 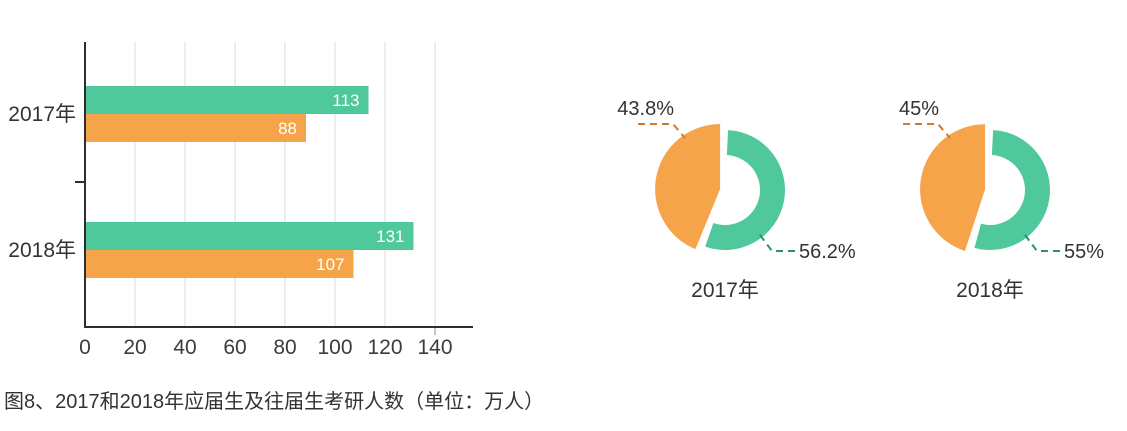 I want to click on x-axis-tick-label: 80, so click(x=284, y=347).